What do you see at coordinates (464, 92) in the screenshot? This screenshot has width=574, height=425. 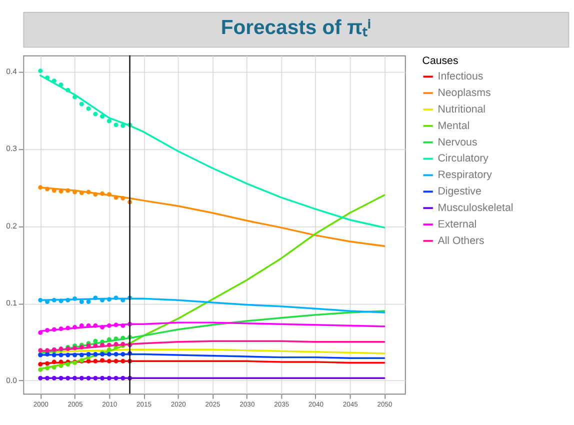 I see `legend-label: Neoplasms` at bounding box center [464, 92].